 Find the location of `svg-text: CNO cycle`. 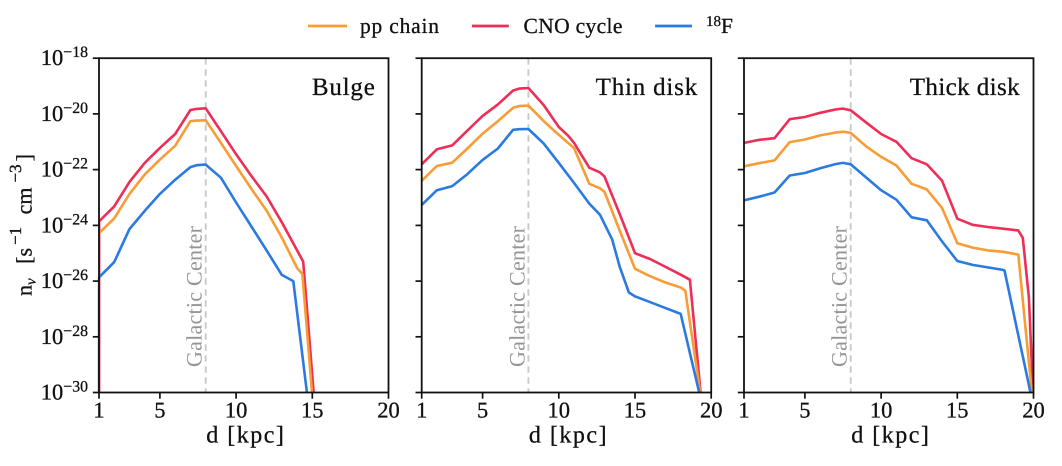

svg-text: CNO cycle is located at coordinates (573, 26).